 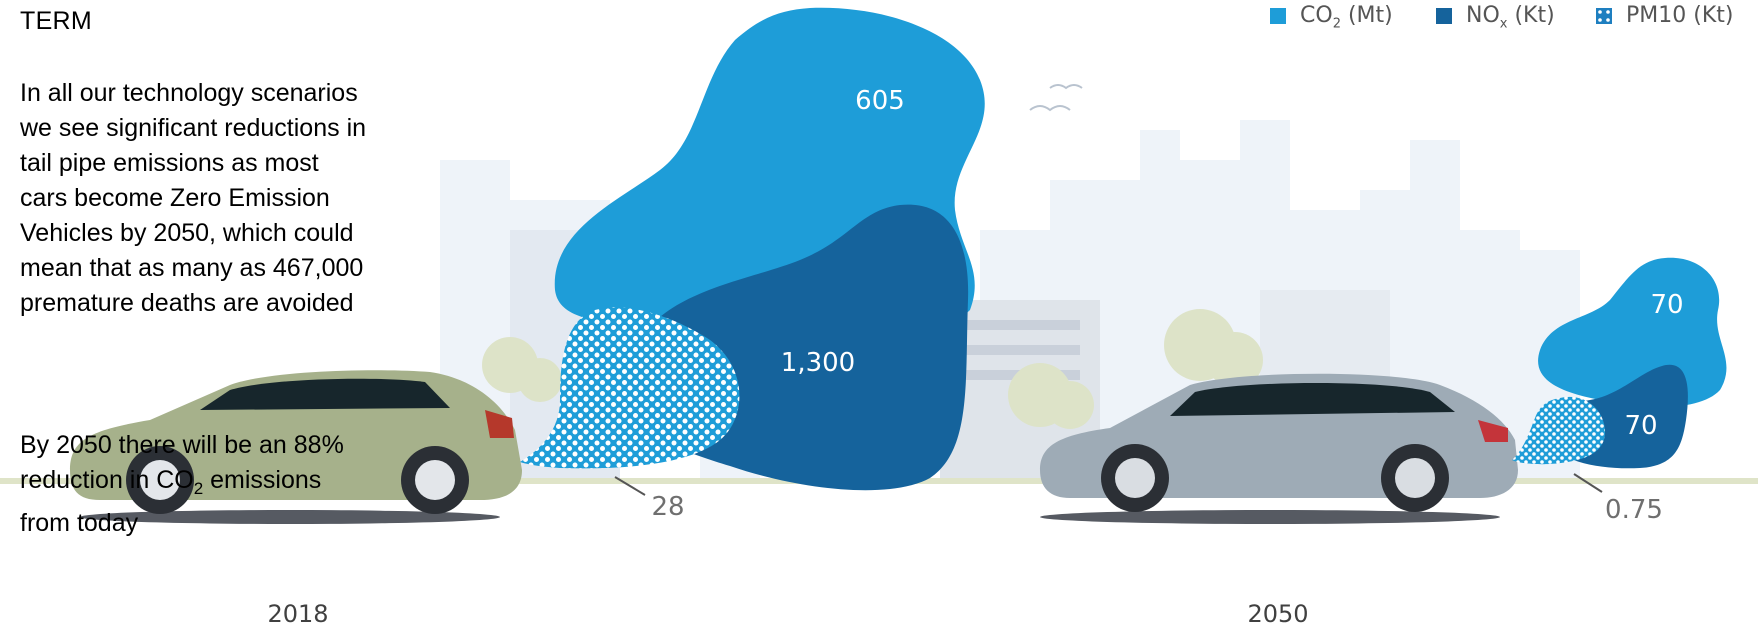 I want to click on legend-co2-text: CO, so click(x=1316, y=15).